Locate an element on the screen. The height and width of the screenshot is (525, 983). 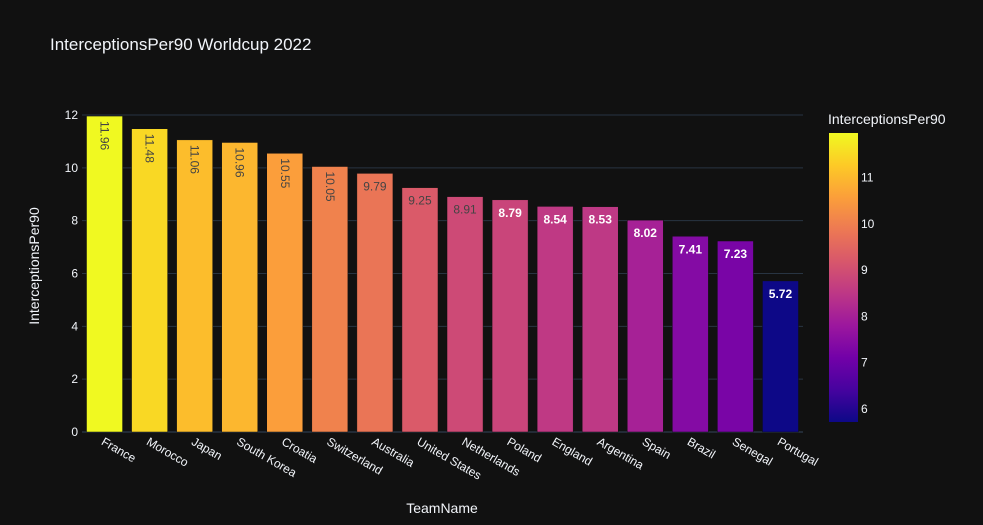
x-tick-label: Argentina is located at coordinates (621, 453).